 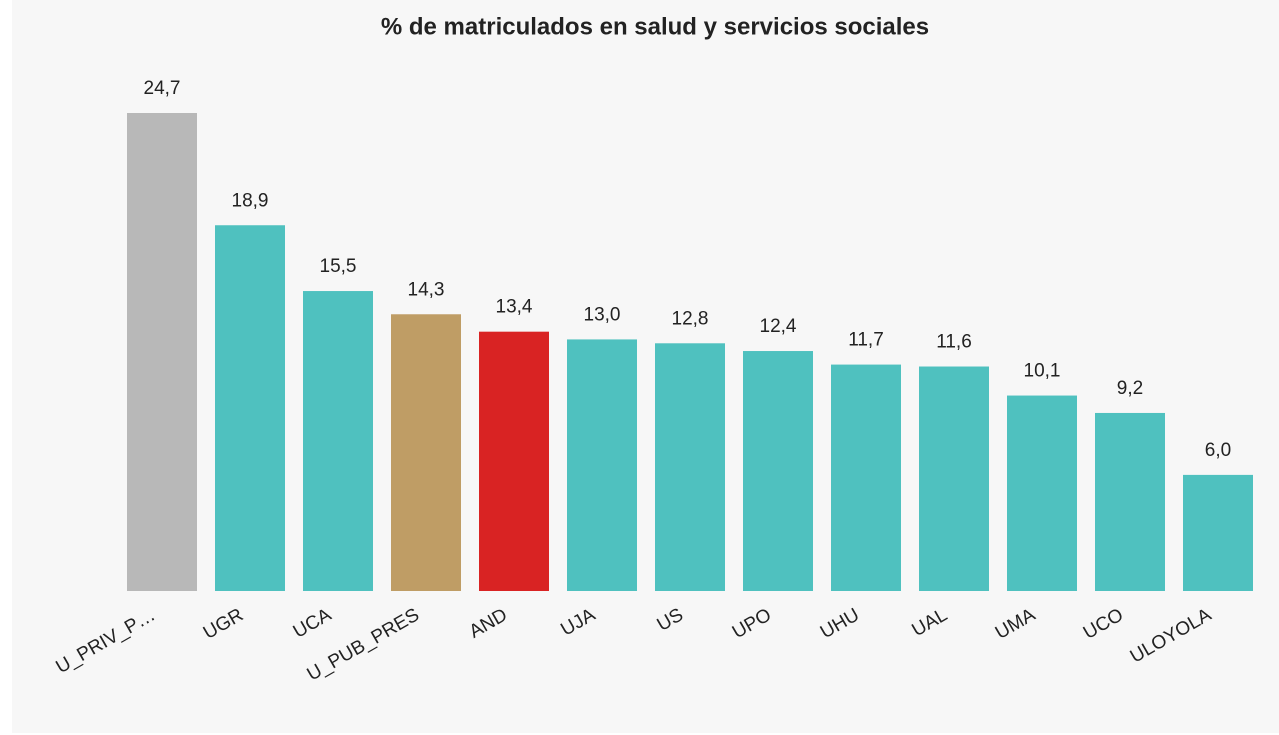 What do you see at coordinates (426, 289) in the screenshot?
I see `value-label: 14,3` at bounding box center [426, 289].